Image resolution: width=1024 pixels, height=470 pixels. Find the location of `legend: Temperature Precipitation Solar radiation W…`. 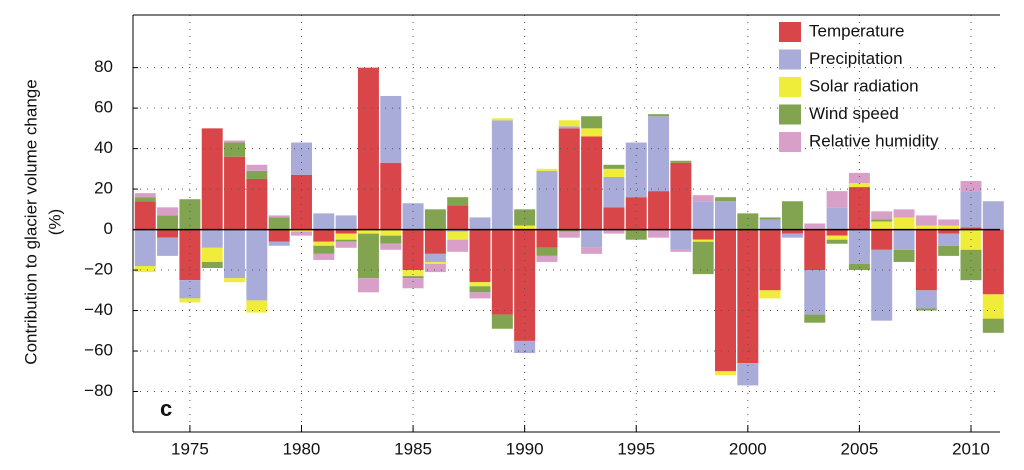

legend: Temperature Precipitation Solar radiation W… is located at coordinates (859, 86).